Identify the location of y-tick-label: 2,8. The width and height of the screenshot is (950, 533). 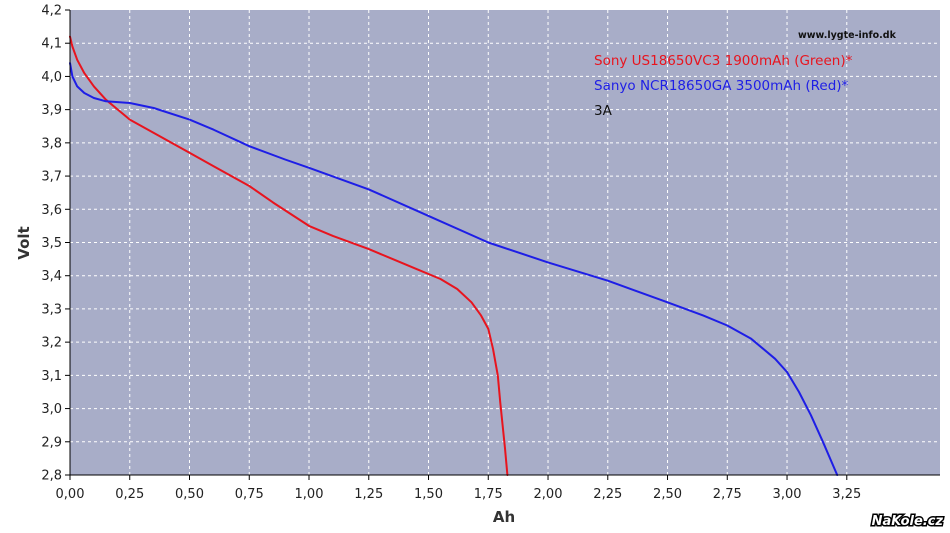
(51, 476).